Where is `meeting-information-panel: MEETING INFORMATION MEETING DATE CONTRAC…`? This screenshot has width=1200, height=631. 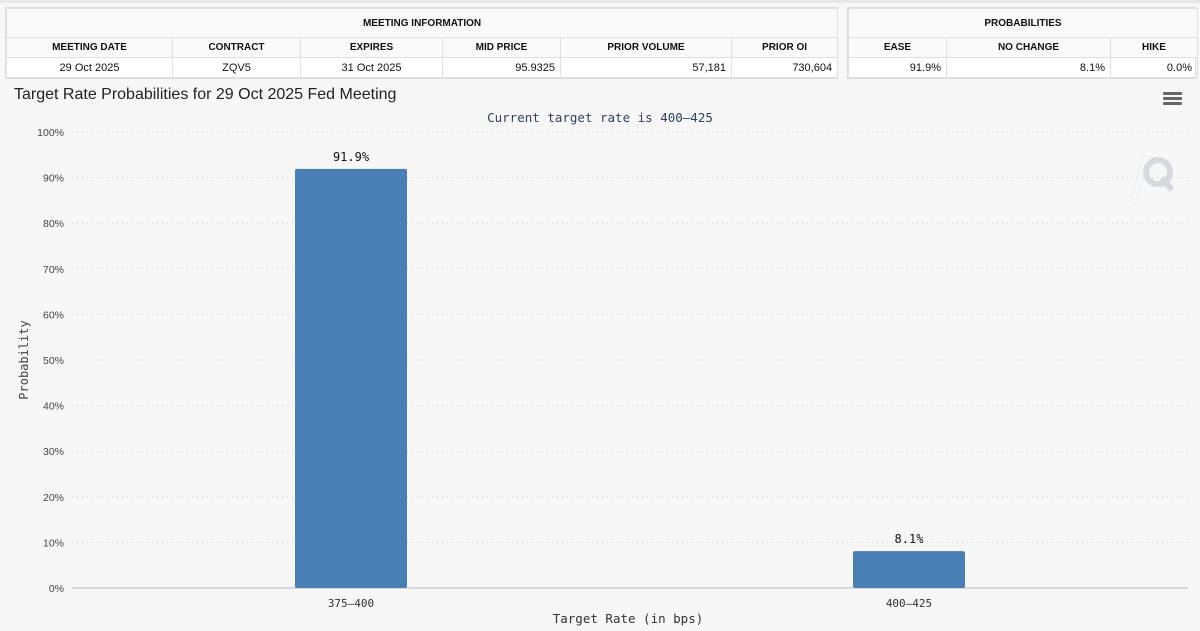 meeting-information-panel: MEETING INFORMATION MEETING DATE CONTRAC… is located at coordinates (422, 43).